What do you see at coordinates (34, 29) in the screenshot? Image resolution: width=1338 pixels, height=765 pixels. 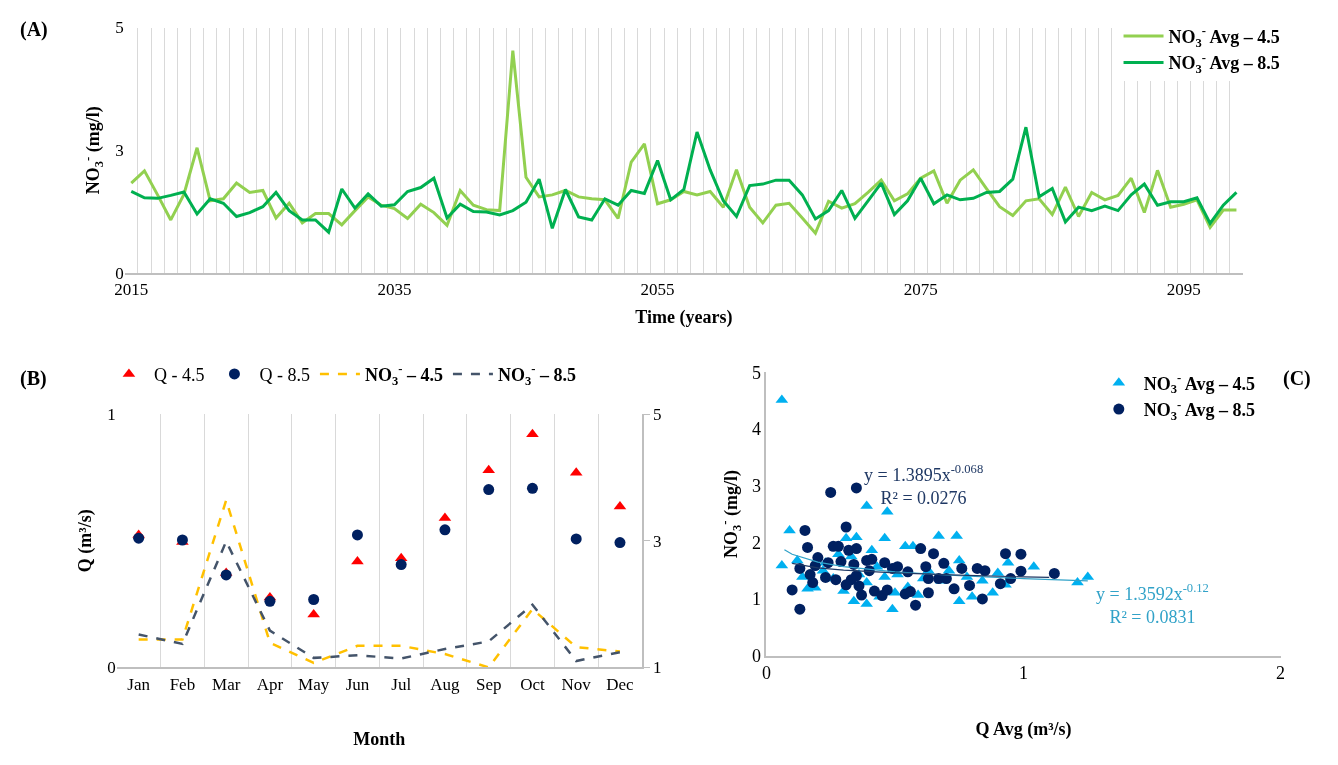 I see `chart-title: (A)` at bounding box center [34, 29].